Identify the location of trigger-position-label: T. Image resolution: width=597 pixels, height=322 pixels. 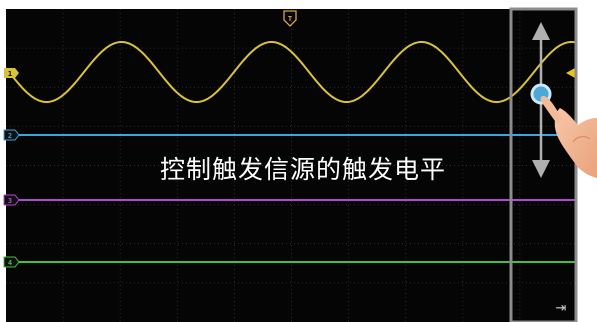
(290, 19).